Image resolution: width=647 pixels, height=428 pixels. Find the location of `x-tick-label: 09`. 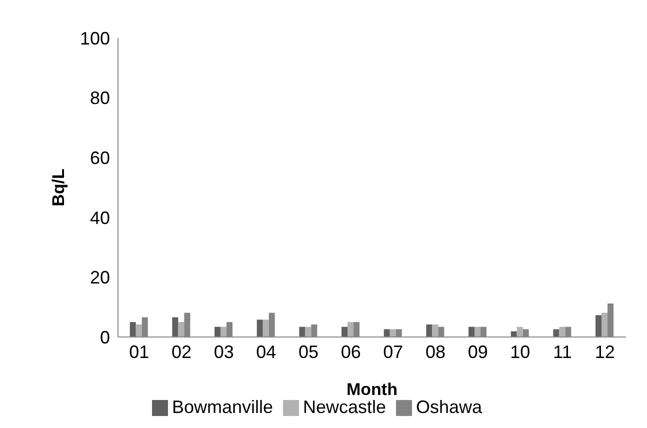

x-tick-label: 09 is located at coordinates (478, 352).